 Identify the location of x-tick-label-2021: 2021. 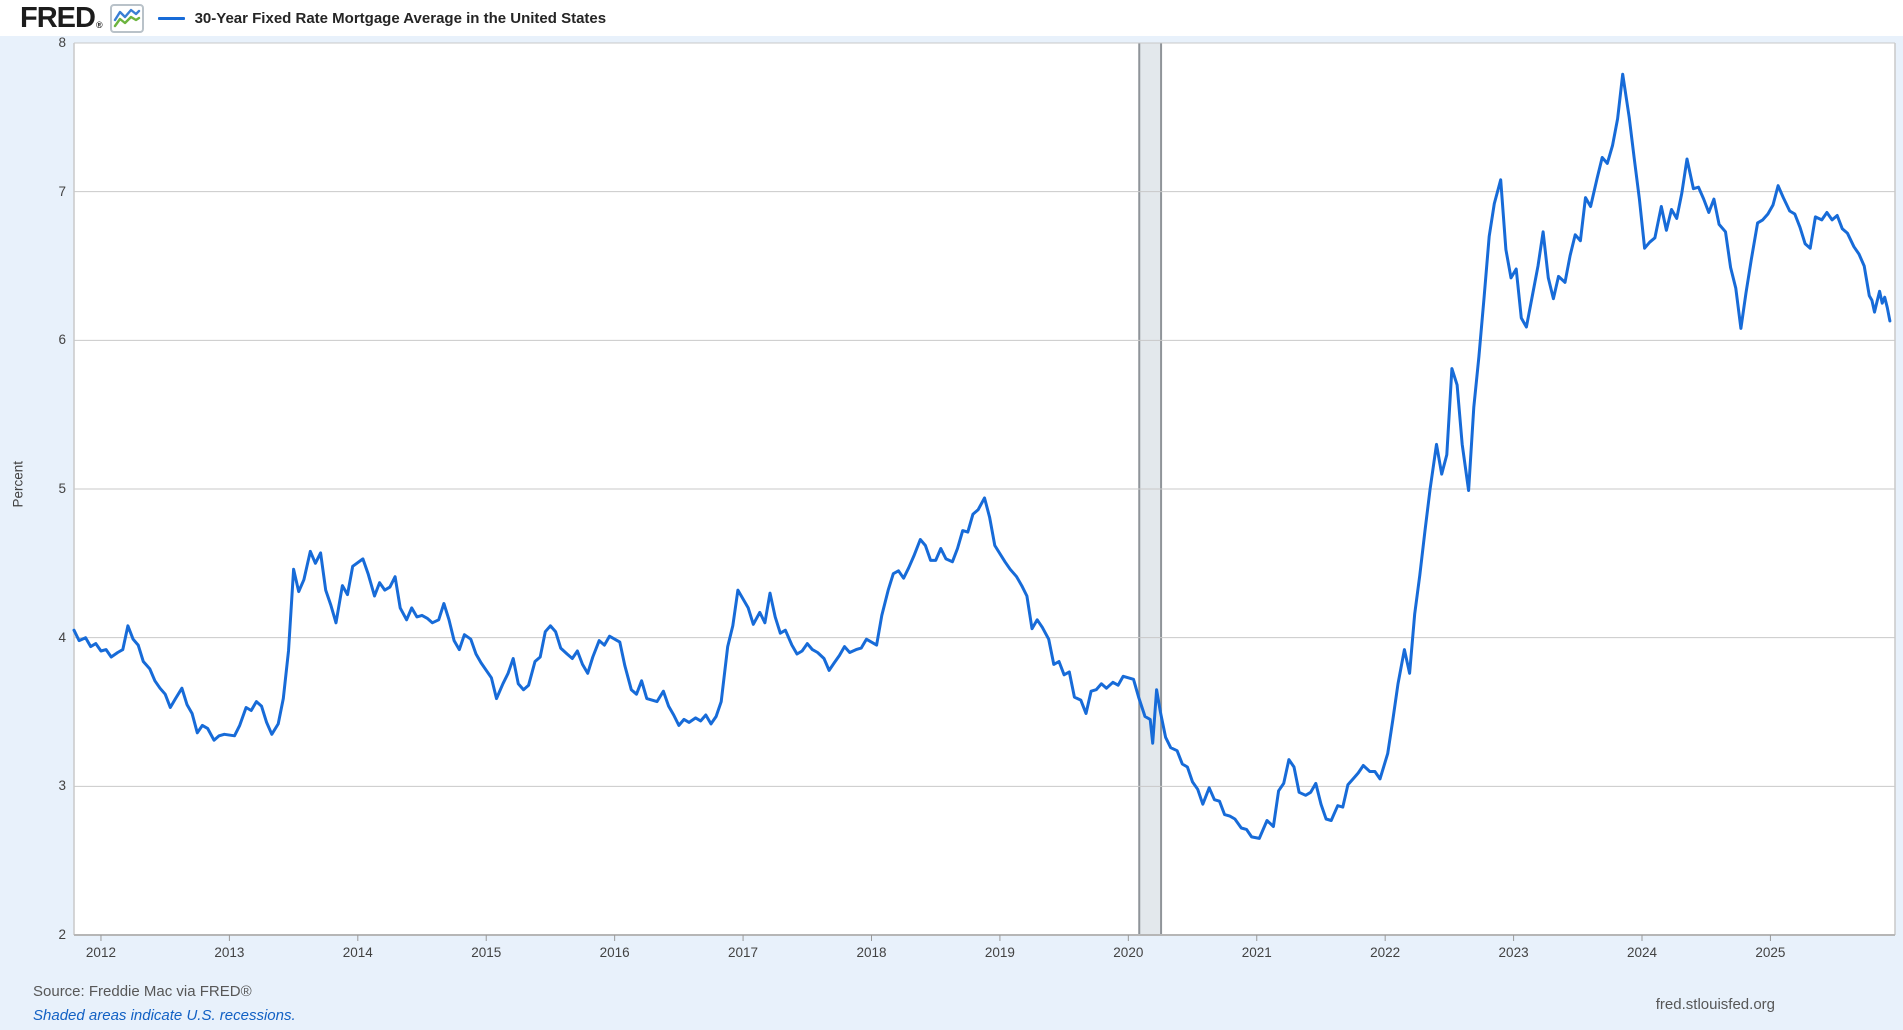
(1256, 952).